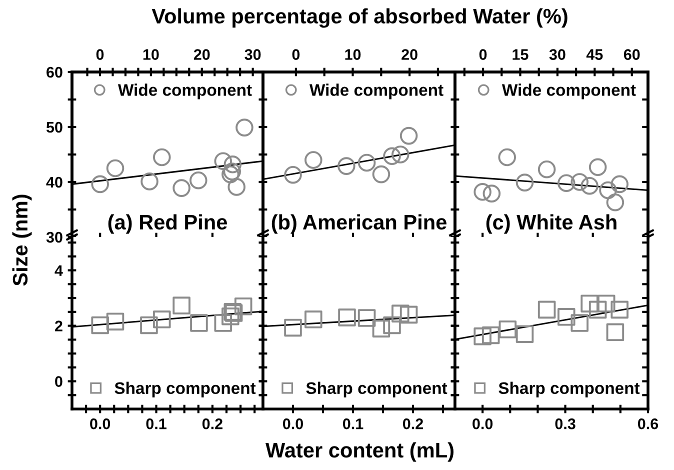 This screenshot has width=674, height=470. What do you see at coordinates (58, 270) in the screenshot?
I see `y-tick-label: 4` at bounding box center [58, 270].